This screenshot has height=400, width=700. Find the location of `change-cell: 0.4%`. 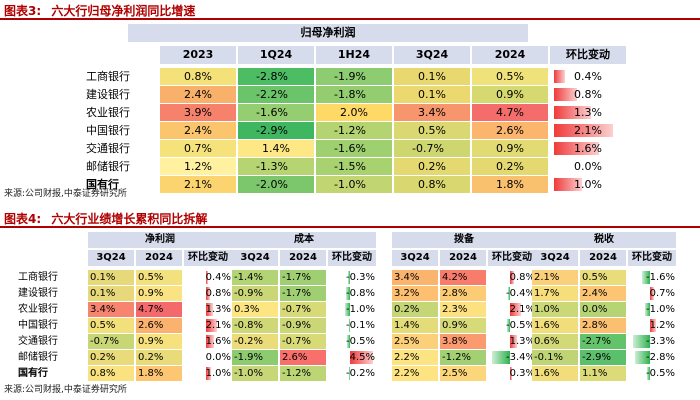

change-cell: 0.4% is located at coordinates (208, 277).